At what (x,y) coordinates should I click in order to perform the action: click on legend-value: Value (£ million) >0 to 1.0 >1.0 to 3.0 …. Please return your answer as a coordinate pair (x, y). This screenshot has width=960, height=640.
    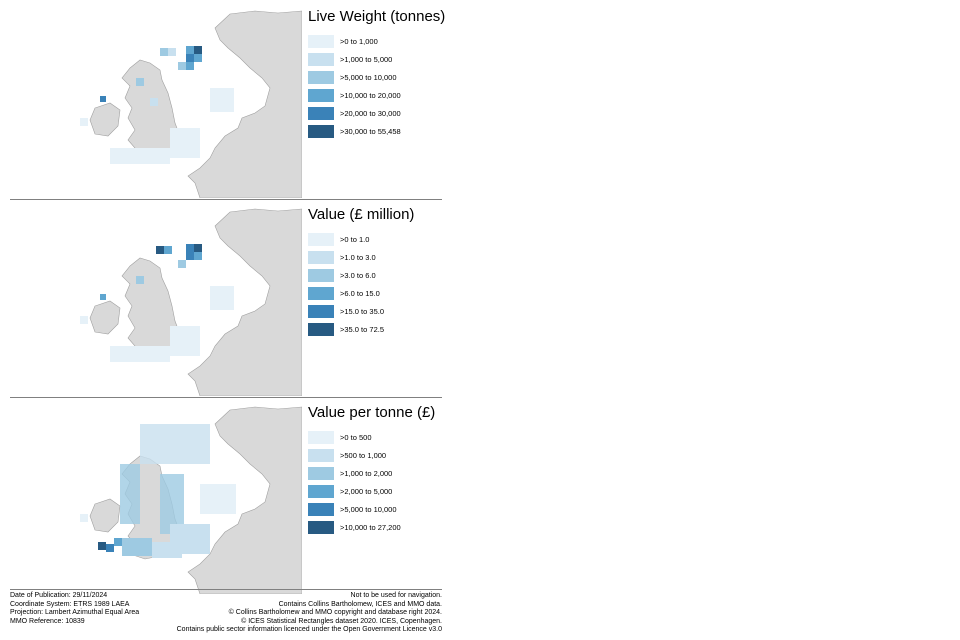
    Looking at the image, I should click on (383, 272).